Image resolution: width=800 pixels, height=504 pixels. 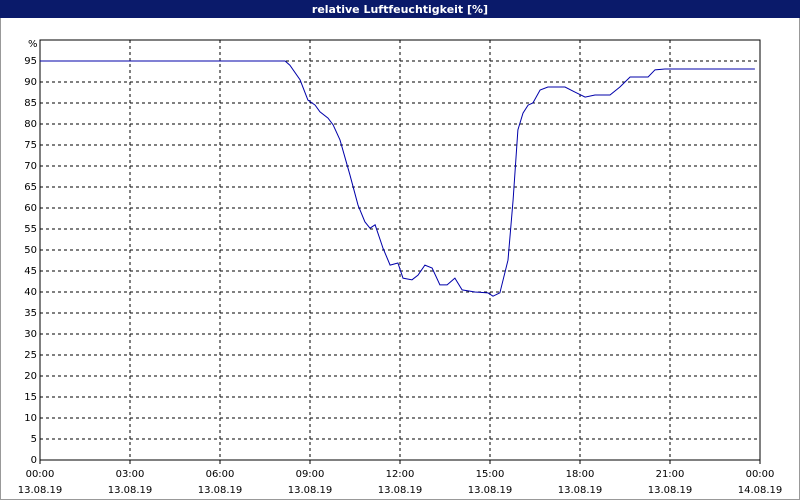 What do you see at coordinates (310, 474) in the screenshot?
I see `x-tick-label: 09:00` at bounding box center [310, 474].